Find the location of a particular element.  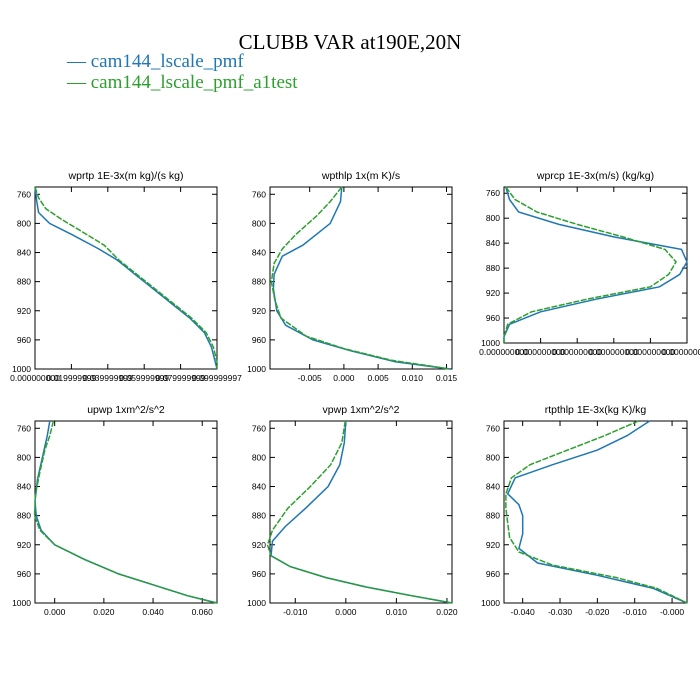

x-tick-label: 0.059999999 is located at coordinates (144, 378).